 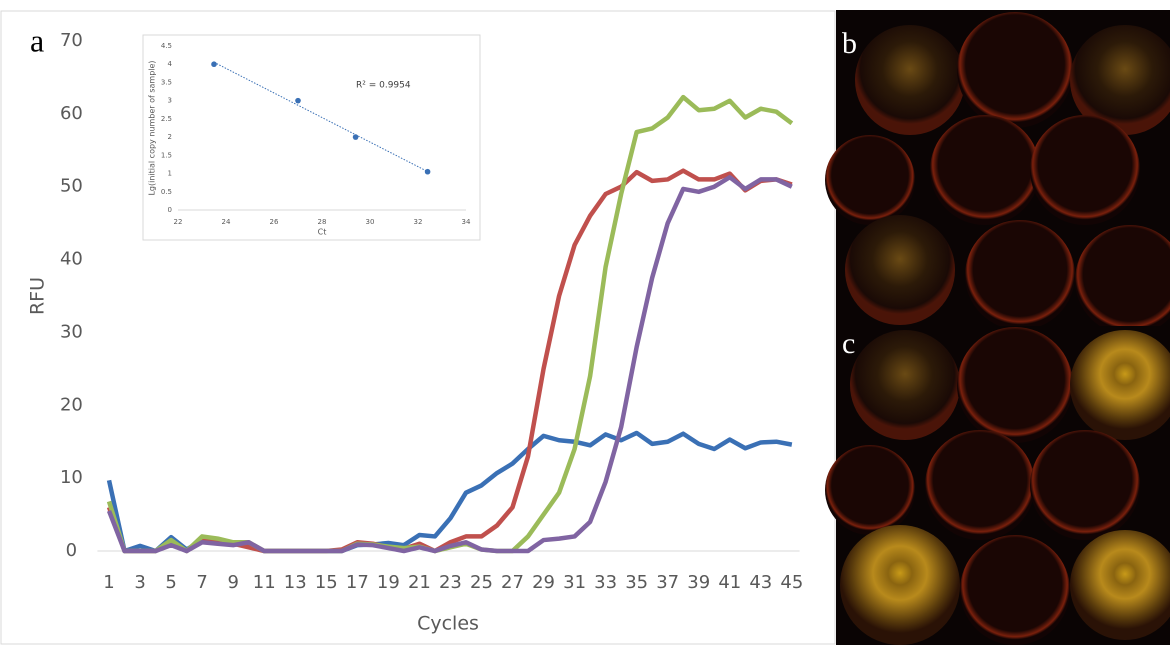 I want to click on y-tick-label: 2, so click(x=170, y=137).